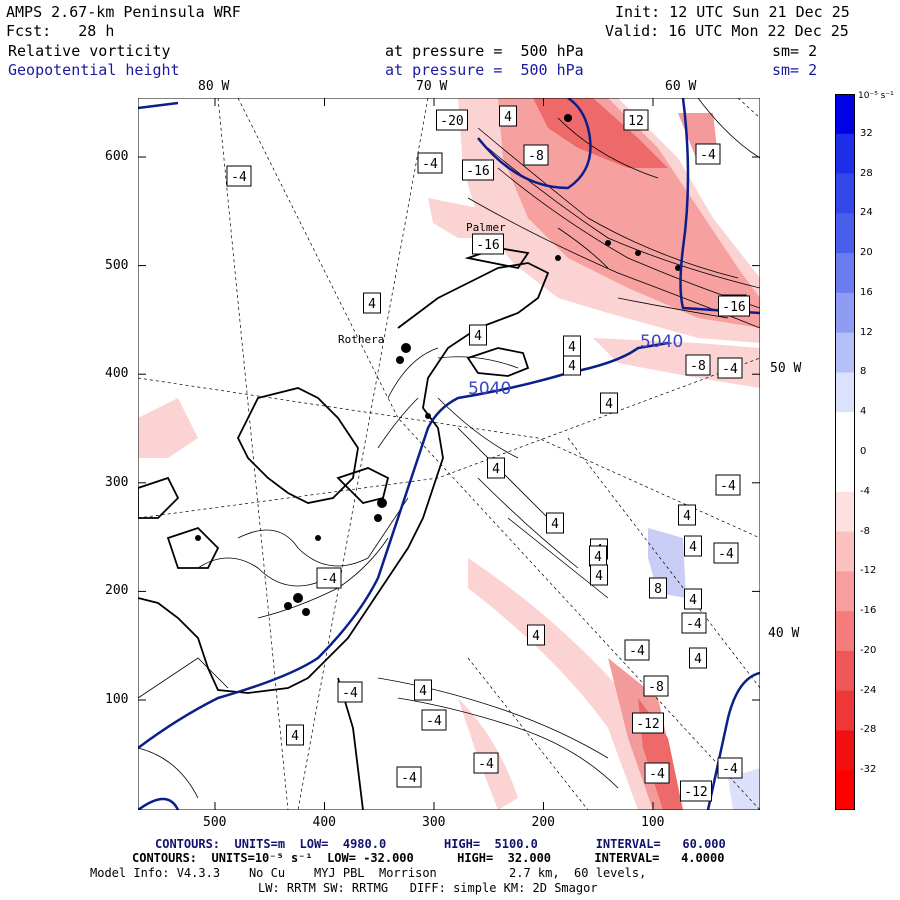  Describe the element at coordinates (786, 368) in the screenshot. I see `lon-label-50w: 50 W` at that location.